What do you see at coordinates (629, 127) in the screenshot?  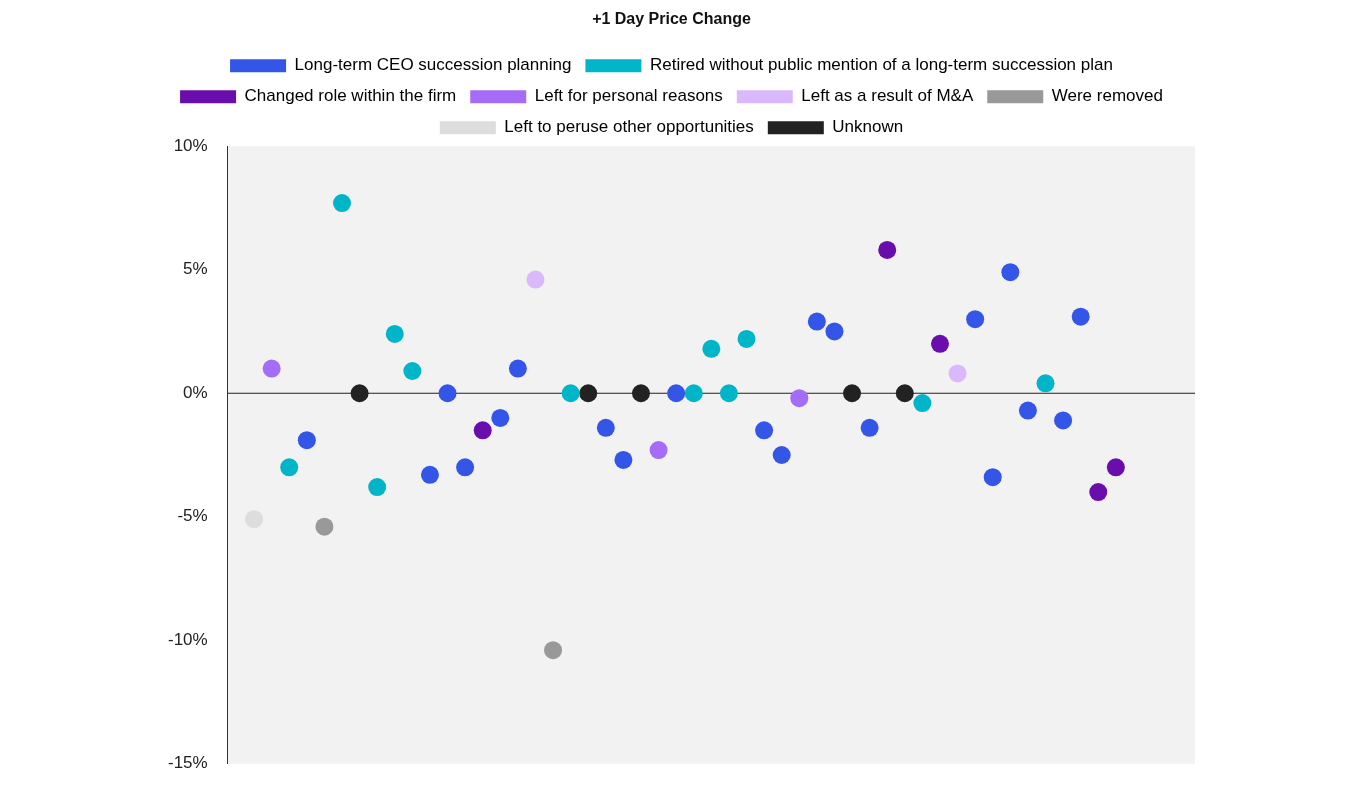 I see `legend-label: Left to peruse other opportunities` at bounding box center [629, 127].